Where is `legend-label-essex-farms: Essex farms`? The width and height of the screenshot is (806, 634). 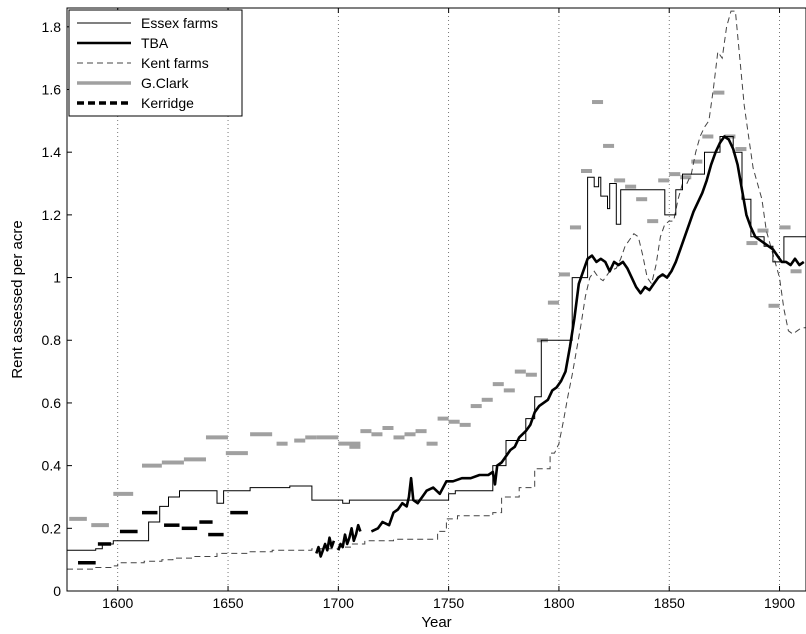
legend-label-essex-farms: Essex farms is located at coordinates (179, 23).